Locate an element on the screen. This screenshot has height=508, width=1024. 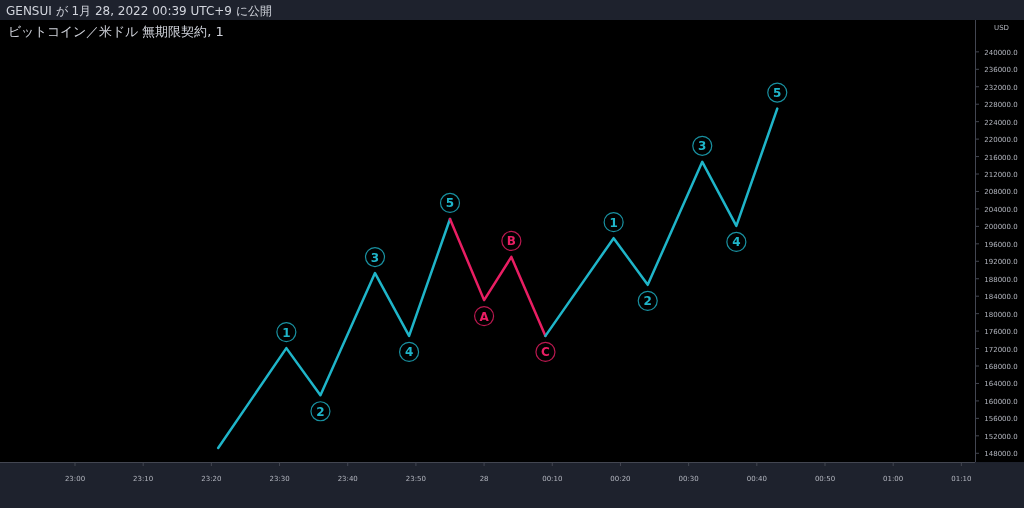
annotation: C is located at coordinates (545, 351).